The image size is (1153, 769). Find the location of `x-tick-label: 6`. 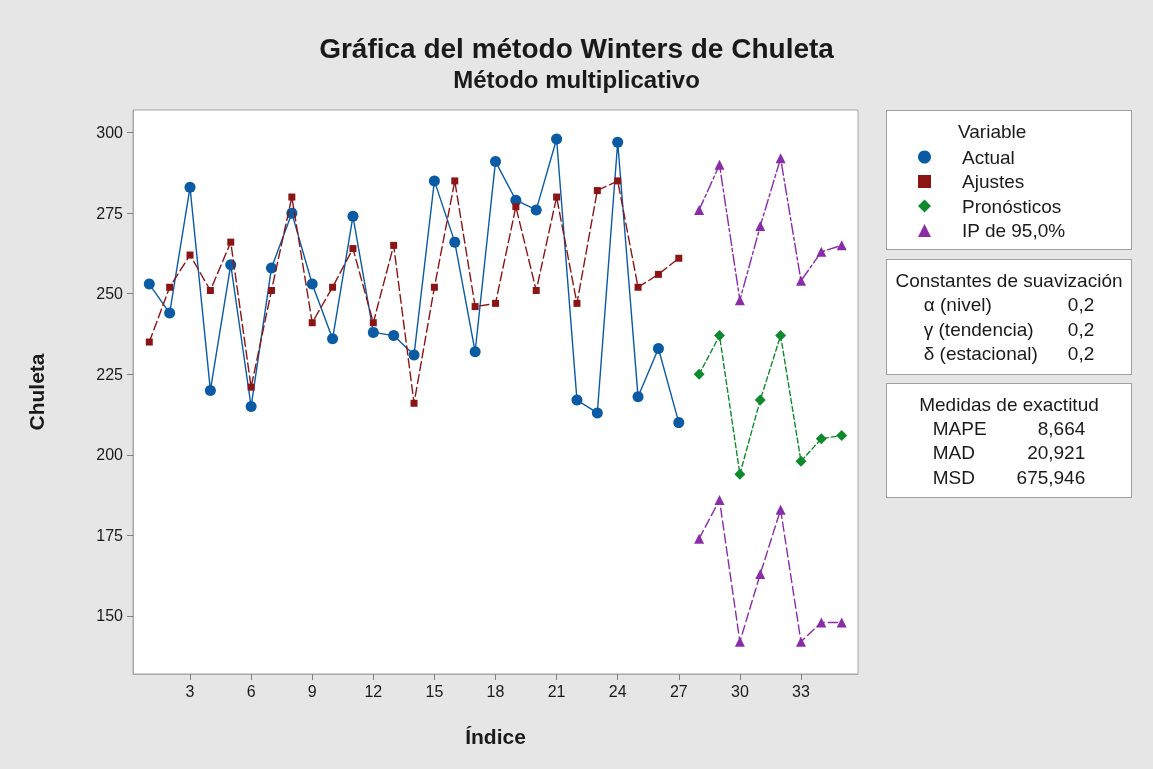

x-tick-label: 6 is located at coordinates (251, 691).